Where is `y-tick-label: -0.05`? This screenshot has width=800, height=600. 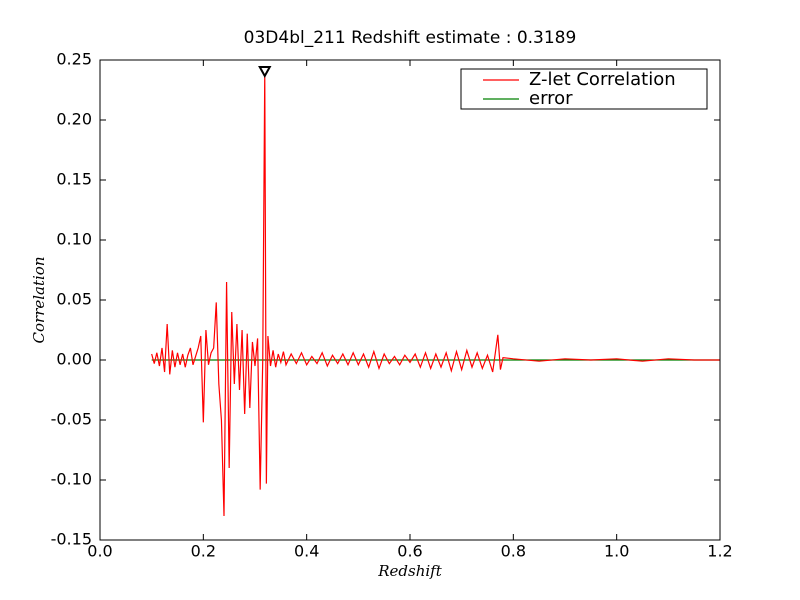
y-tick-label: -0.05 is located at coordinates (71, 419).